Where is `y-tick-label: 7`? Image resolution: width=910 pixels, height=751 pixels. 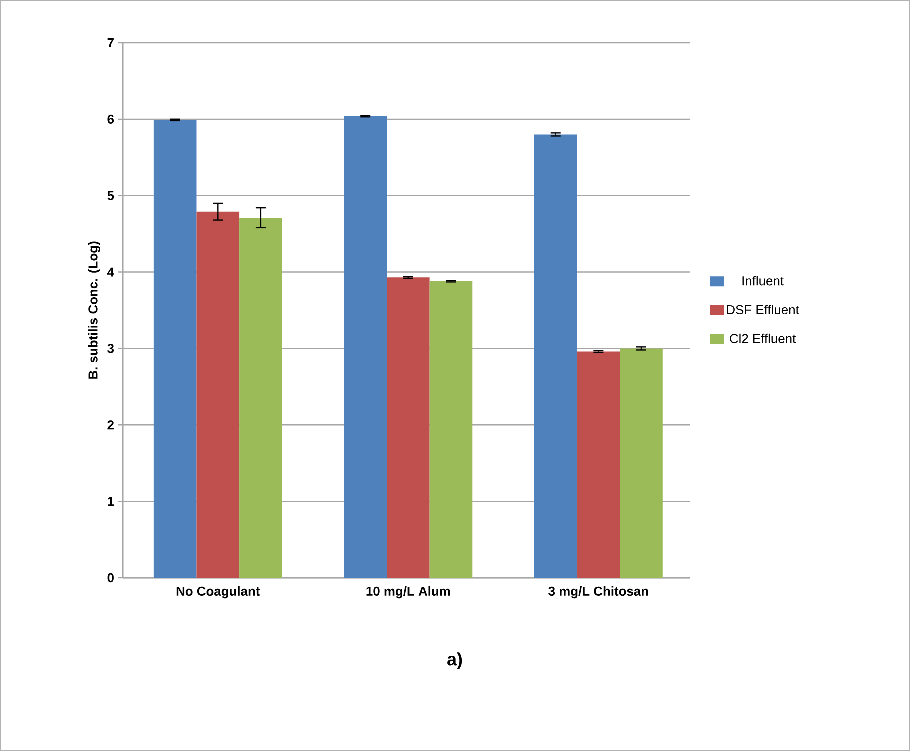
y-tick-label: 7 is located at coordinates (111, 43).